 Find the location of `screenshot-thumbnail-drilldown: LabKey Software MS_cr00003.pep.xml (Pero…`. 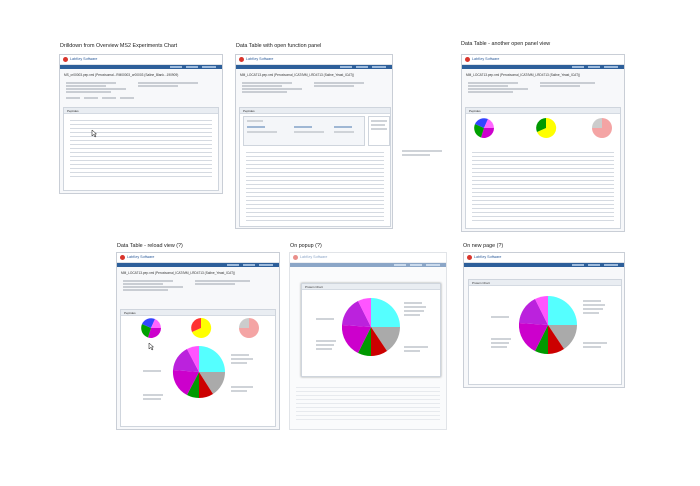

screenshot-thumbnail-drilldown: LabKey Software MS_cr00003.pep.xml (Pero… is located at coordinates (141, 124).